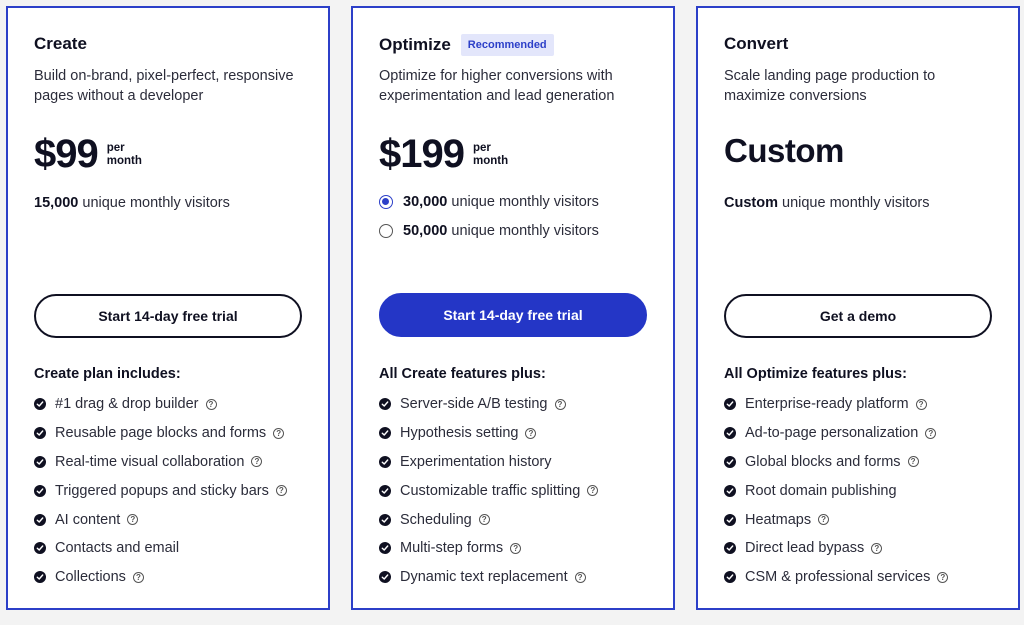 The image size is (1024, 625). I want to click on feature-label: Triggered popups and sticky bars, so click(162, 490).